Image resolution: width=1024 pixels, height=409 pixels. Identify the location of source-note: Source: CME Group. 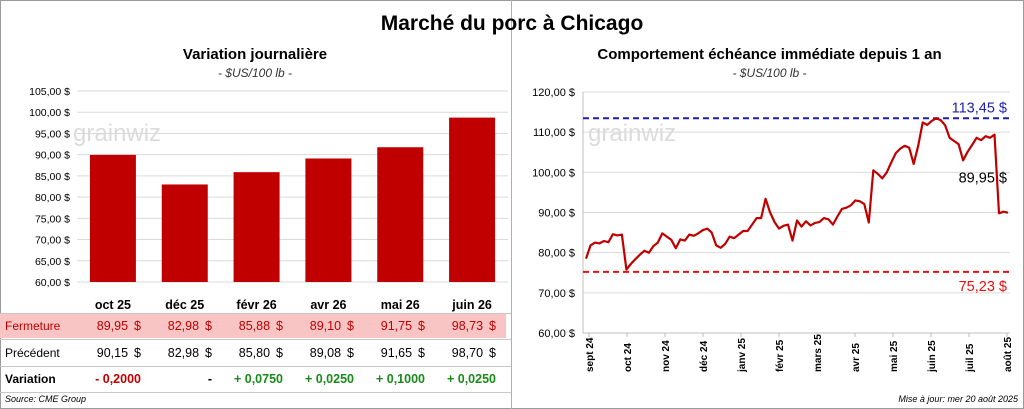
(46, 399).